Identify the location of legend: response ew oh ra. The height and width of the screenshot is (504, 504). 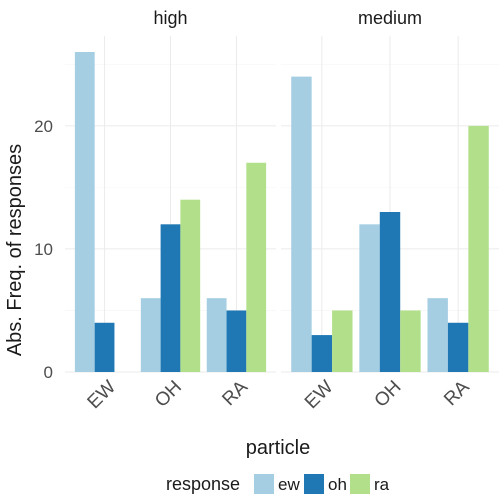
(278, 484).